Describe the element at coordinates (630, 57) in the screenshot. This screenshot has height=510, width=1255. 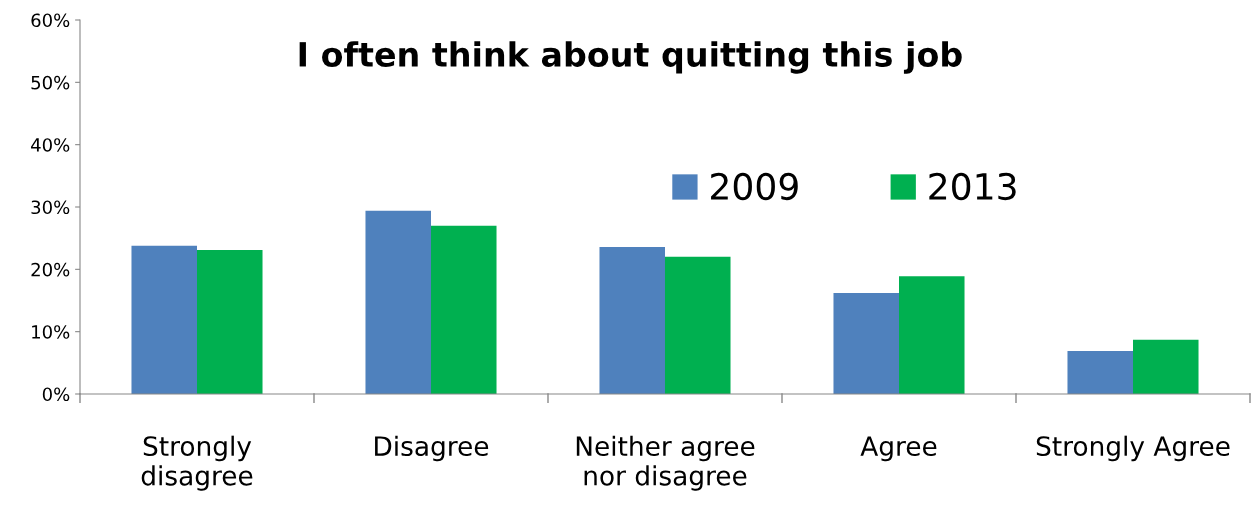
I see `text: I often think about quitting this job` at that location.